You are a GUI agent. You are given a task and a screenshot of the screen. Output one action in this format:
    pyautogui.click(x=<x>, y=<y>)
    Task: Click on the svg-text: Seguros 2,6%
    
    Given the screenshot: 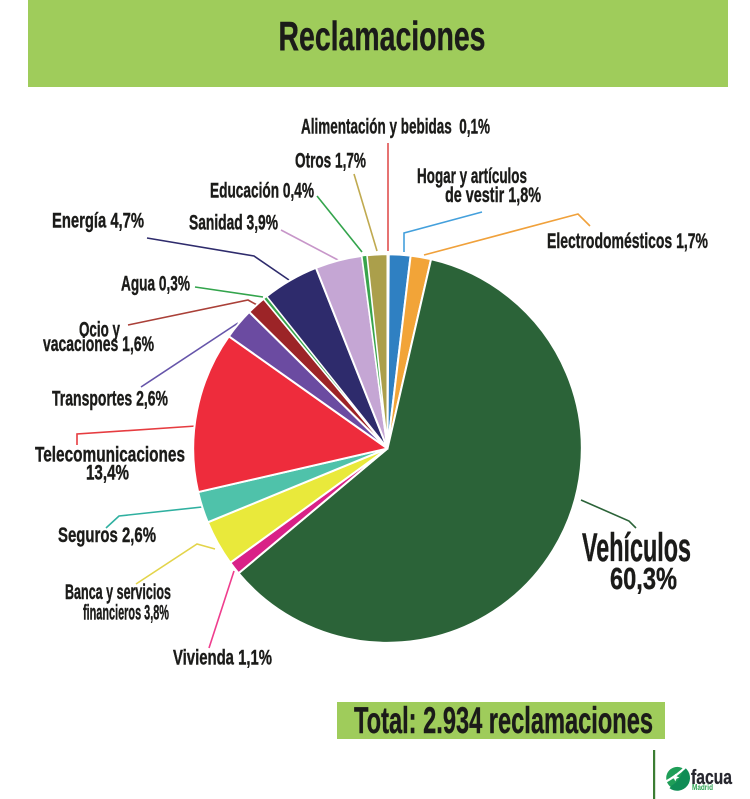 What is the action you would take?
    pyautogui.click(x=107, y=535)
    